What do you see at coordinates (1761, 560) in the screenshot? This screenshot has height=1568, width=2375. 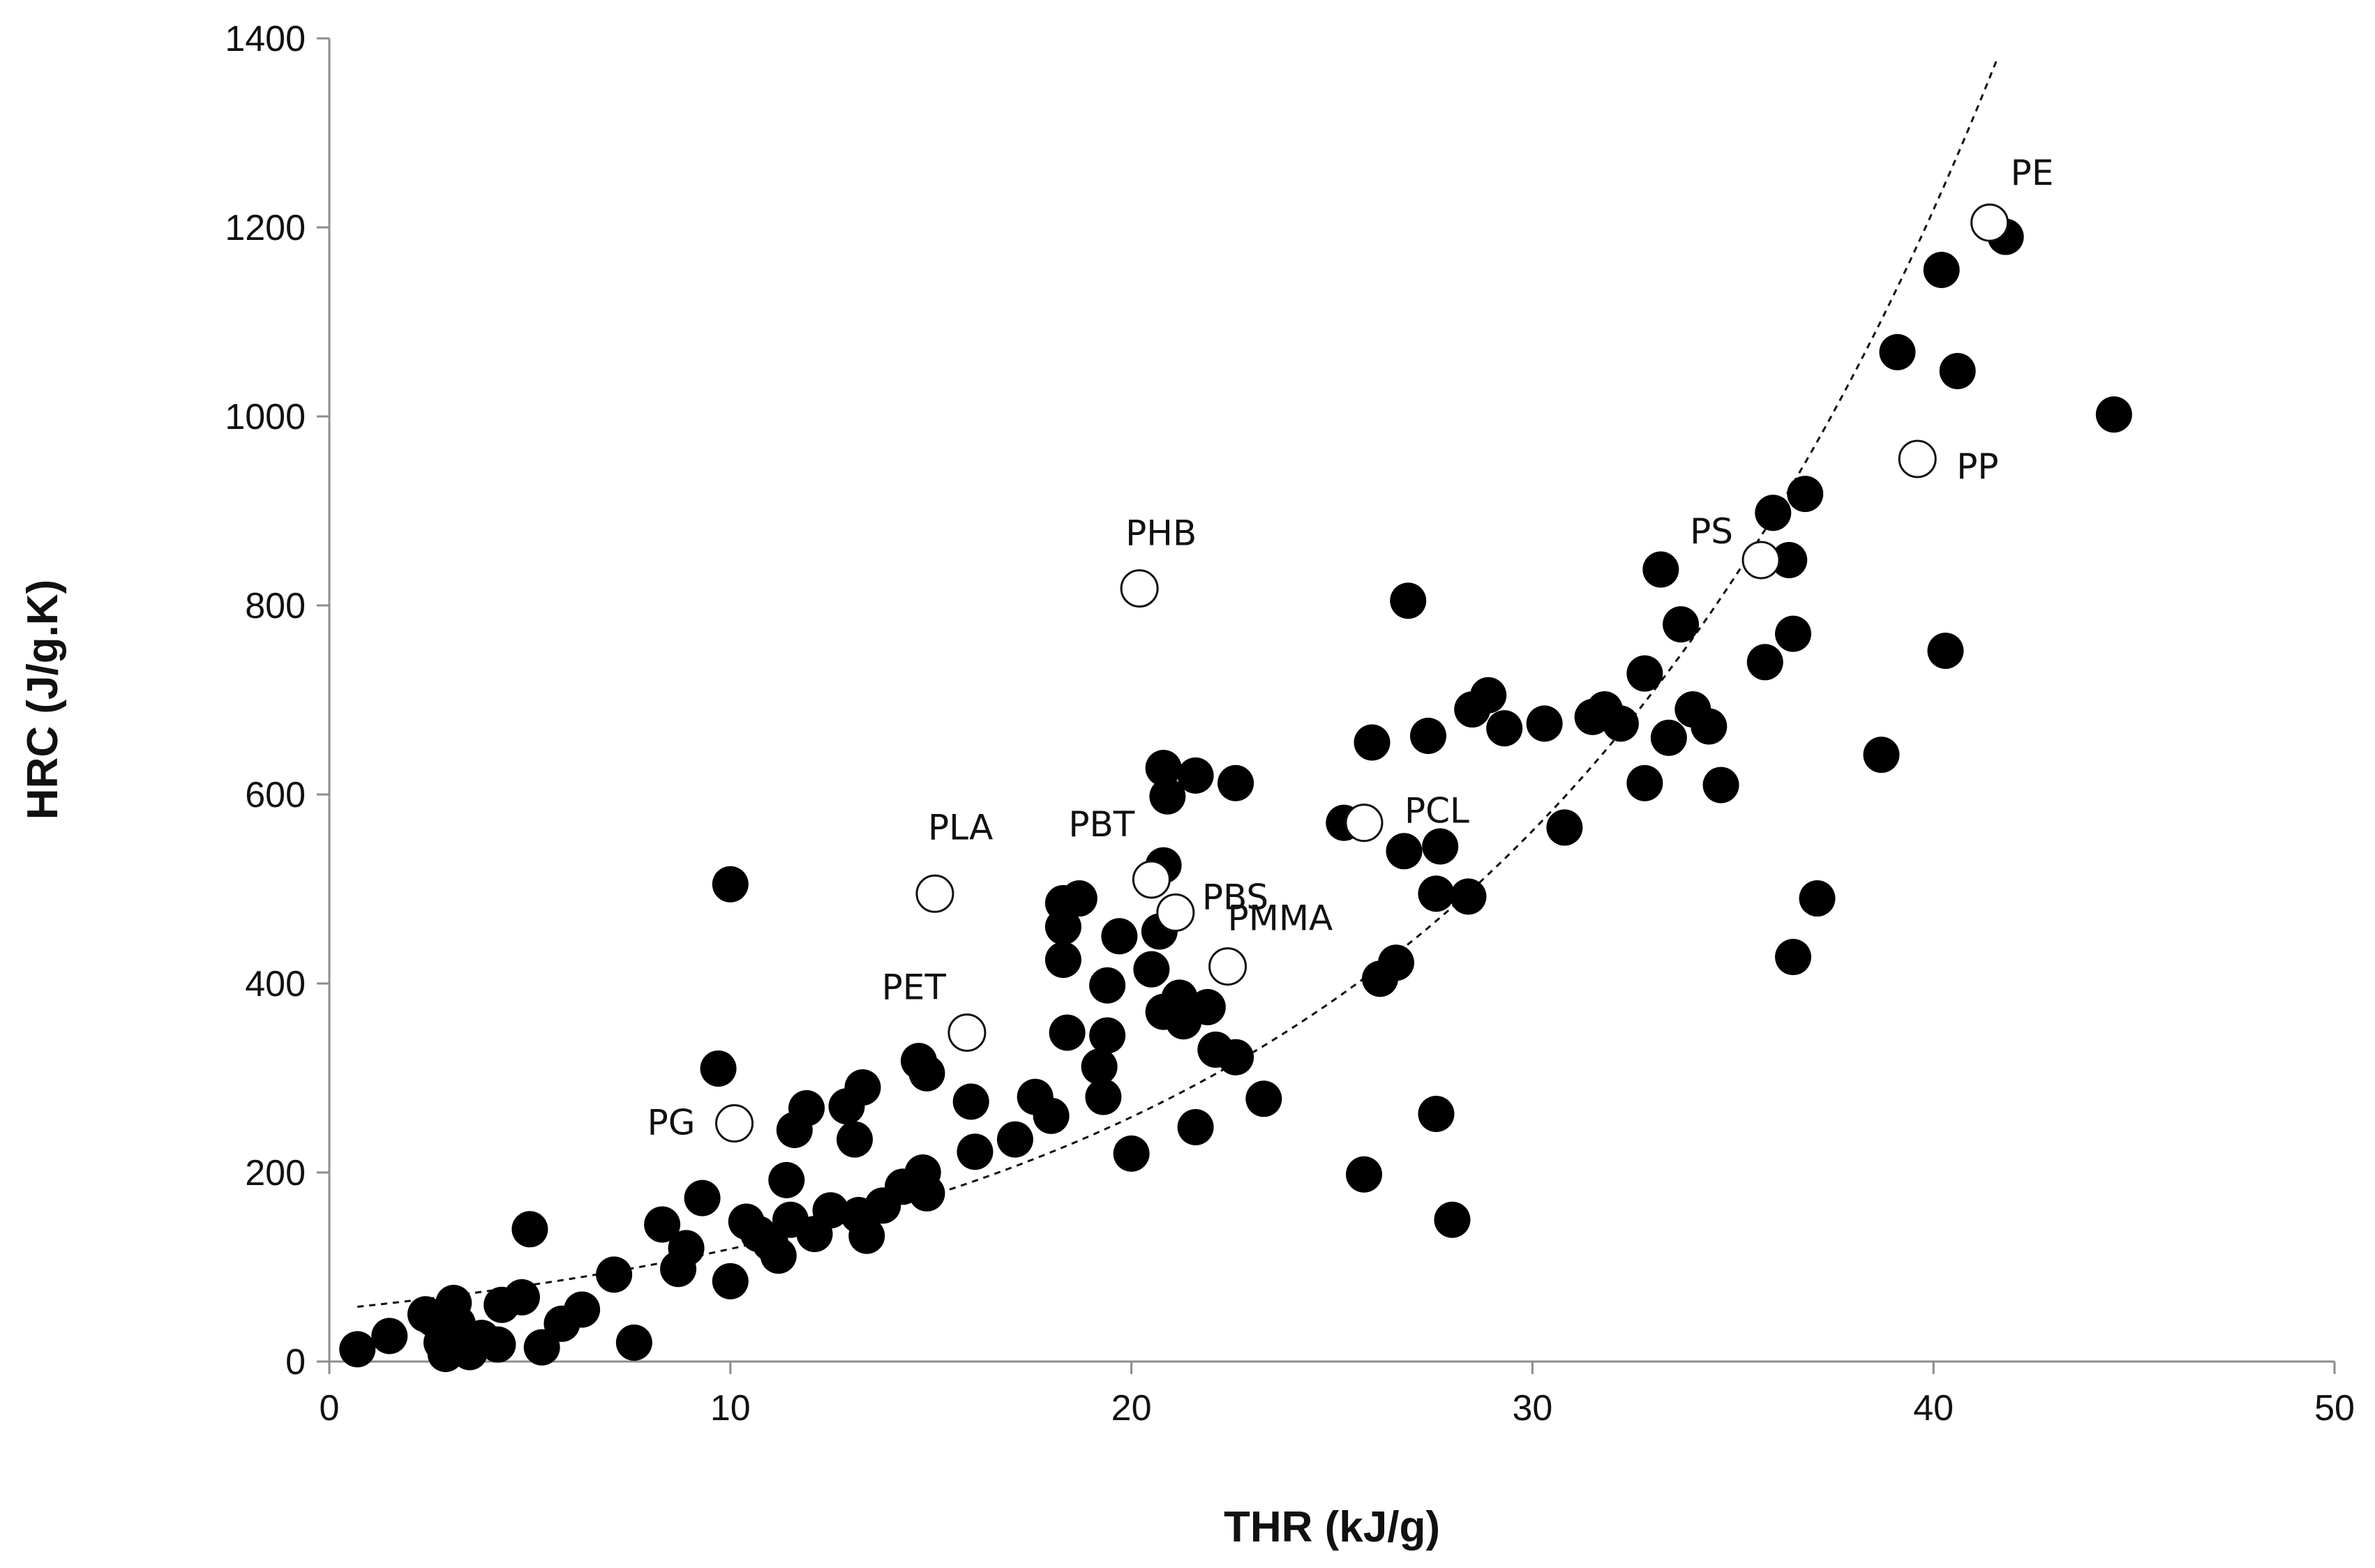 I see `data-point-ps` at bounding box center [1761, 560].